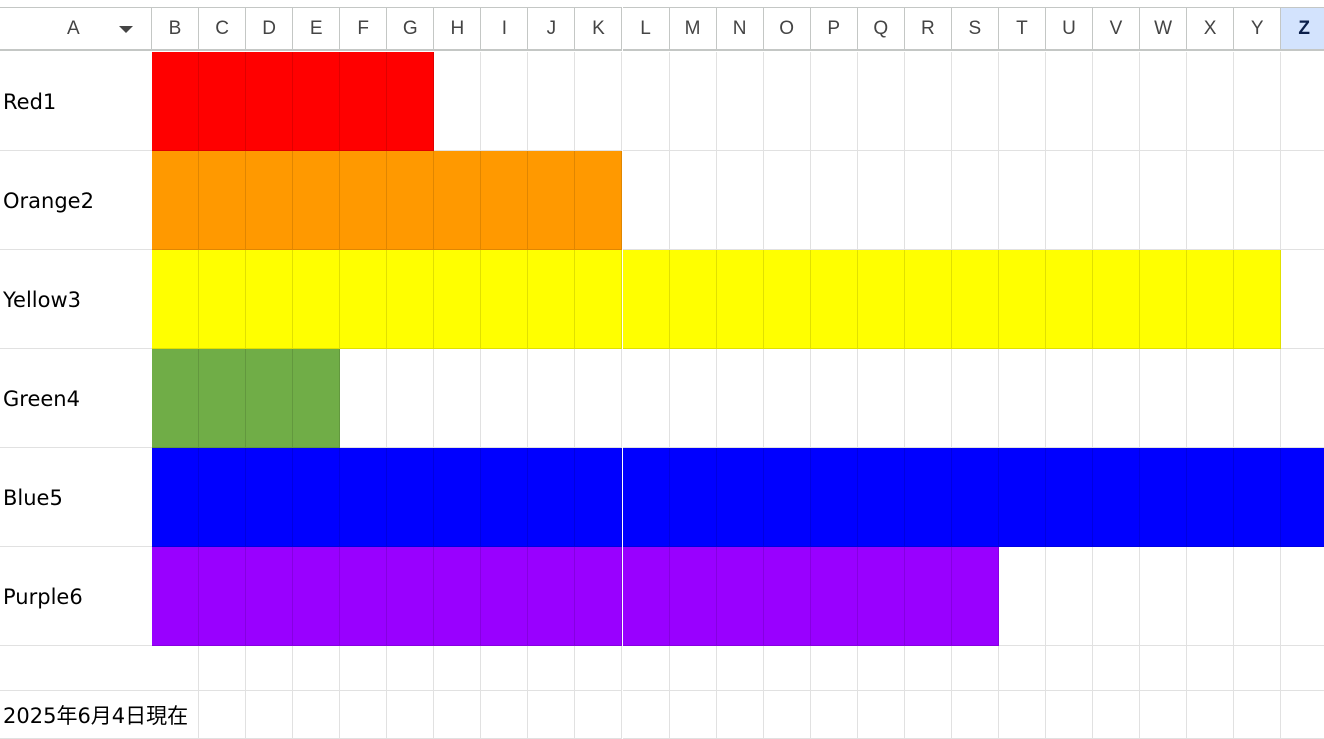  What do you see at coordinates (975, 101) in the screenshot?
I see `cell-s1` at bounding box center [975, 101].